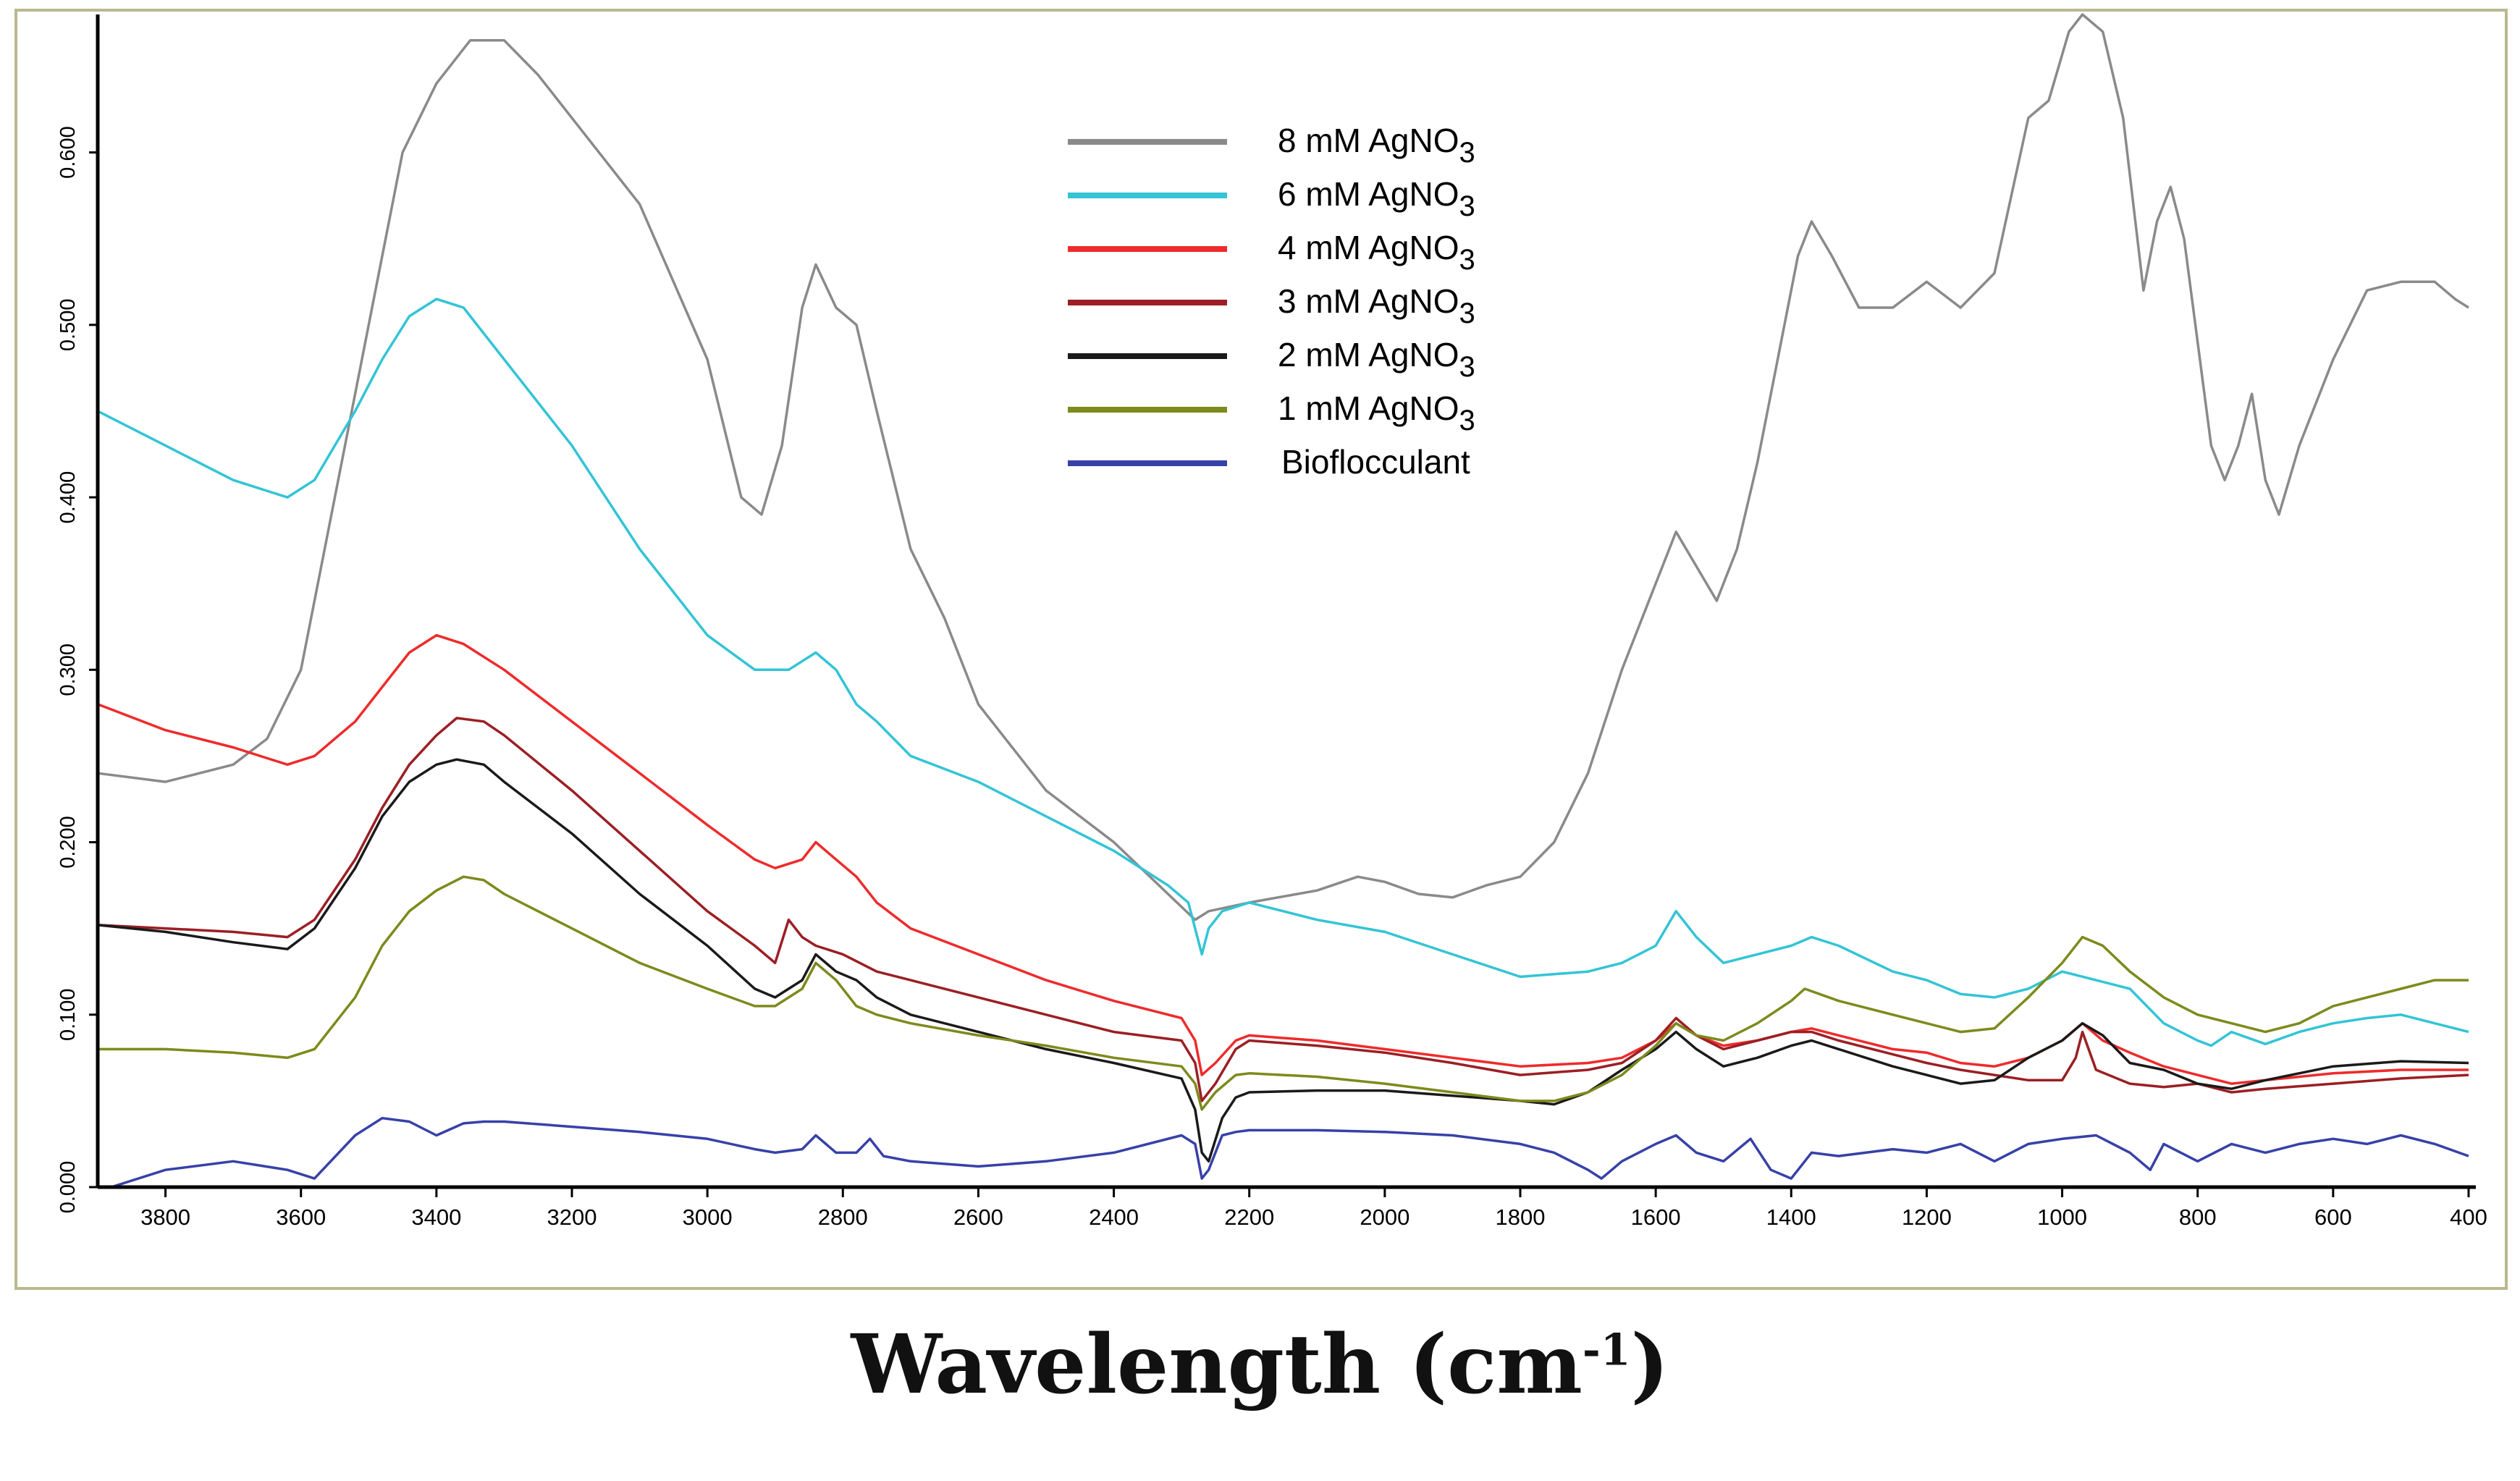 Image resolution: width=2520 pixels, height=1481 pixels. What do you see at coordinates (1283, 993) in the screenshot?
I see `series-line-1-mm-agno3` at bounding box center [1283, 993].